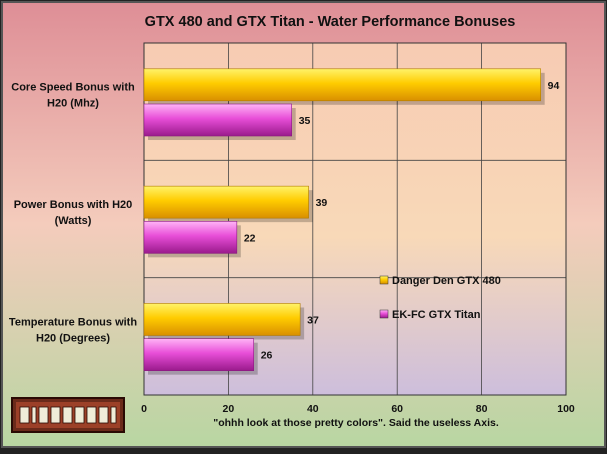 Image resolution: width=607 pixels, height=454 pixels. What do you see at coordinates (229, 409) in the screenshot?
I see `x-tick-label: 20` at bounding box center [229, 409].